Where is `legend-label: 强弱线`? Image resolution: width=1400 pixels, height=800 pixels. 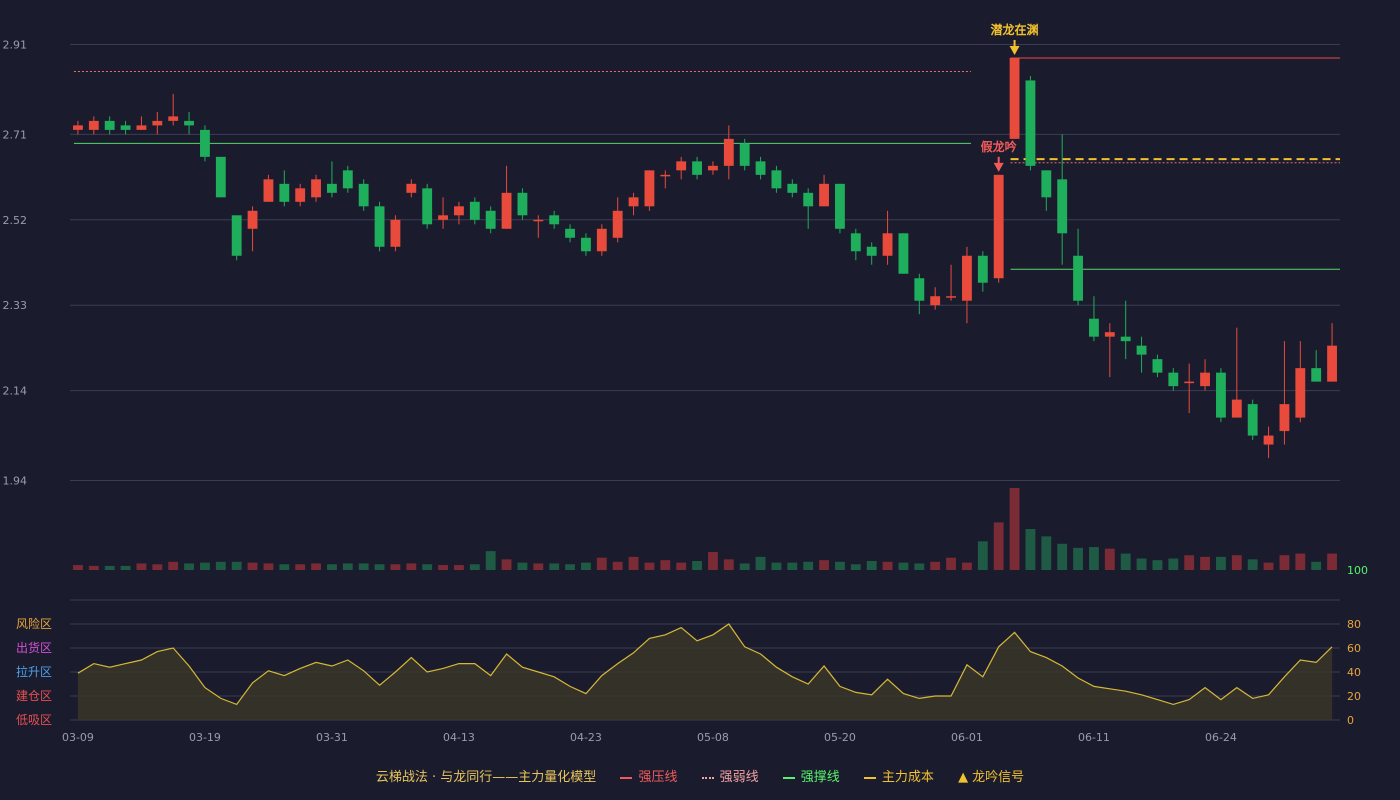
legend-label: 强弱线 is located at coordinates (739, 777).